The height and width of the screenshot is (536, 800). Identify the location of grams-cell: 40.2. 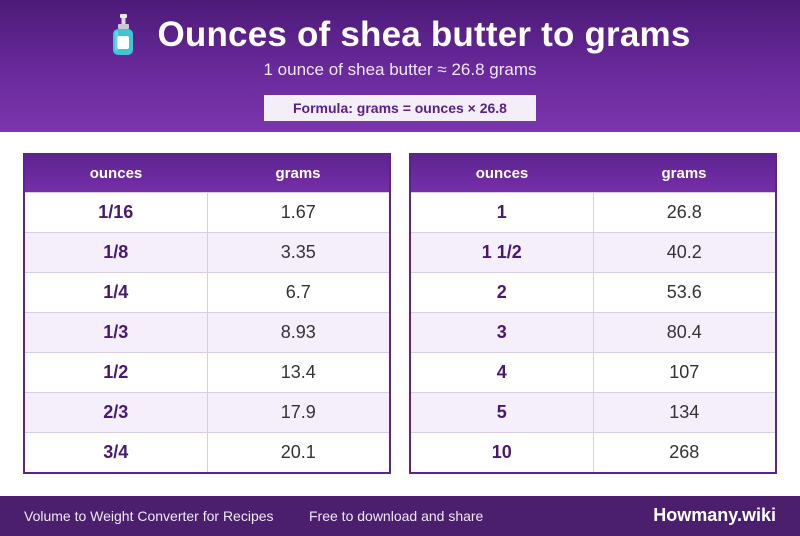
(684, 252).